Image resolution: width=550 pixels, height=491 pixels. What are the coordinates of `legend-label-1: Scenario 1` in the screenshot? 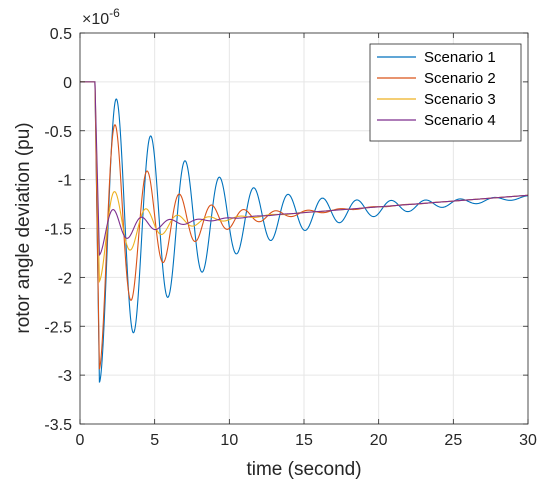 It's located at (460, 57).